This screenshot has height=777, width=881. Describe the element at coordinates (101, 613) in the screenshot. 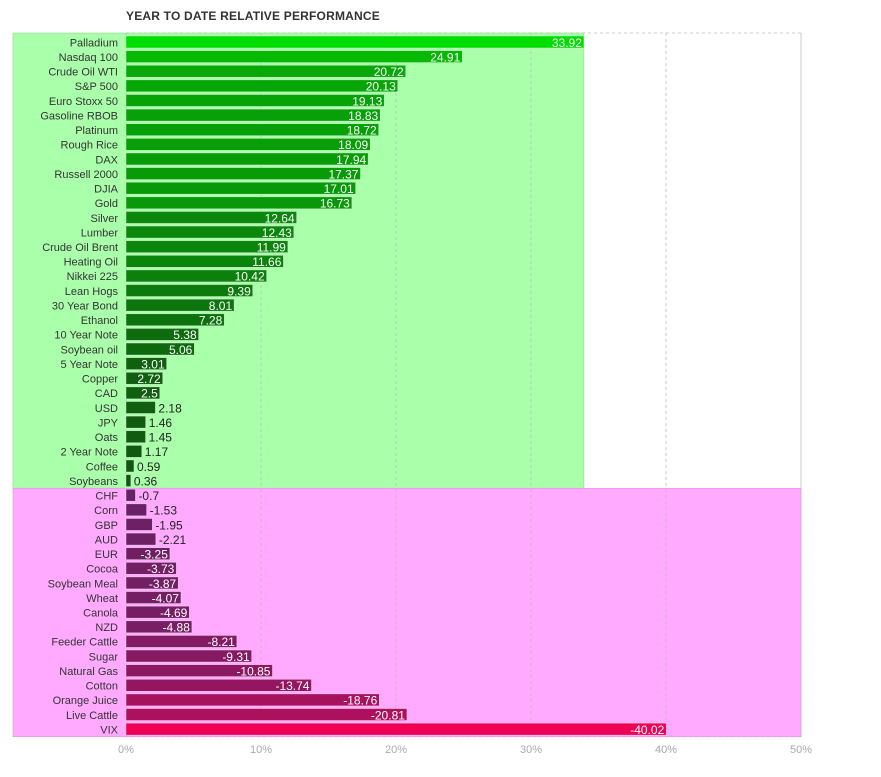

I see `category-label: Canola` at that location.